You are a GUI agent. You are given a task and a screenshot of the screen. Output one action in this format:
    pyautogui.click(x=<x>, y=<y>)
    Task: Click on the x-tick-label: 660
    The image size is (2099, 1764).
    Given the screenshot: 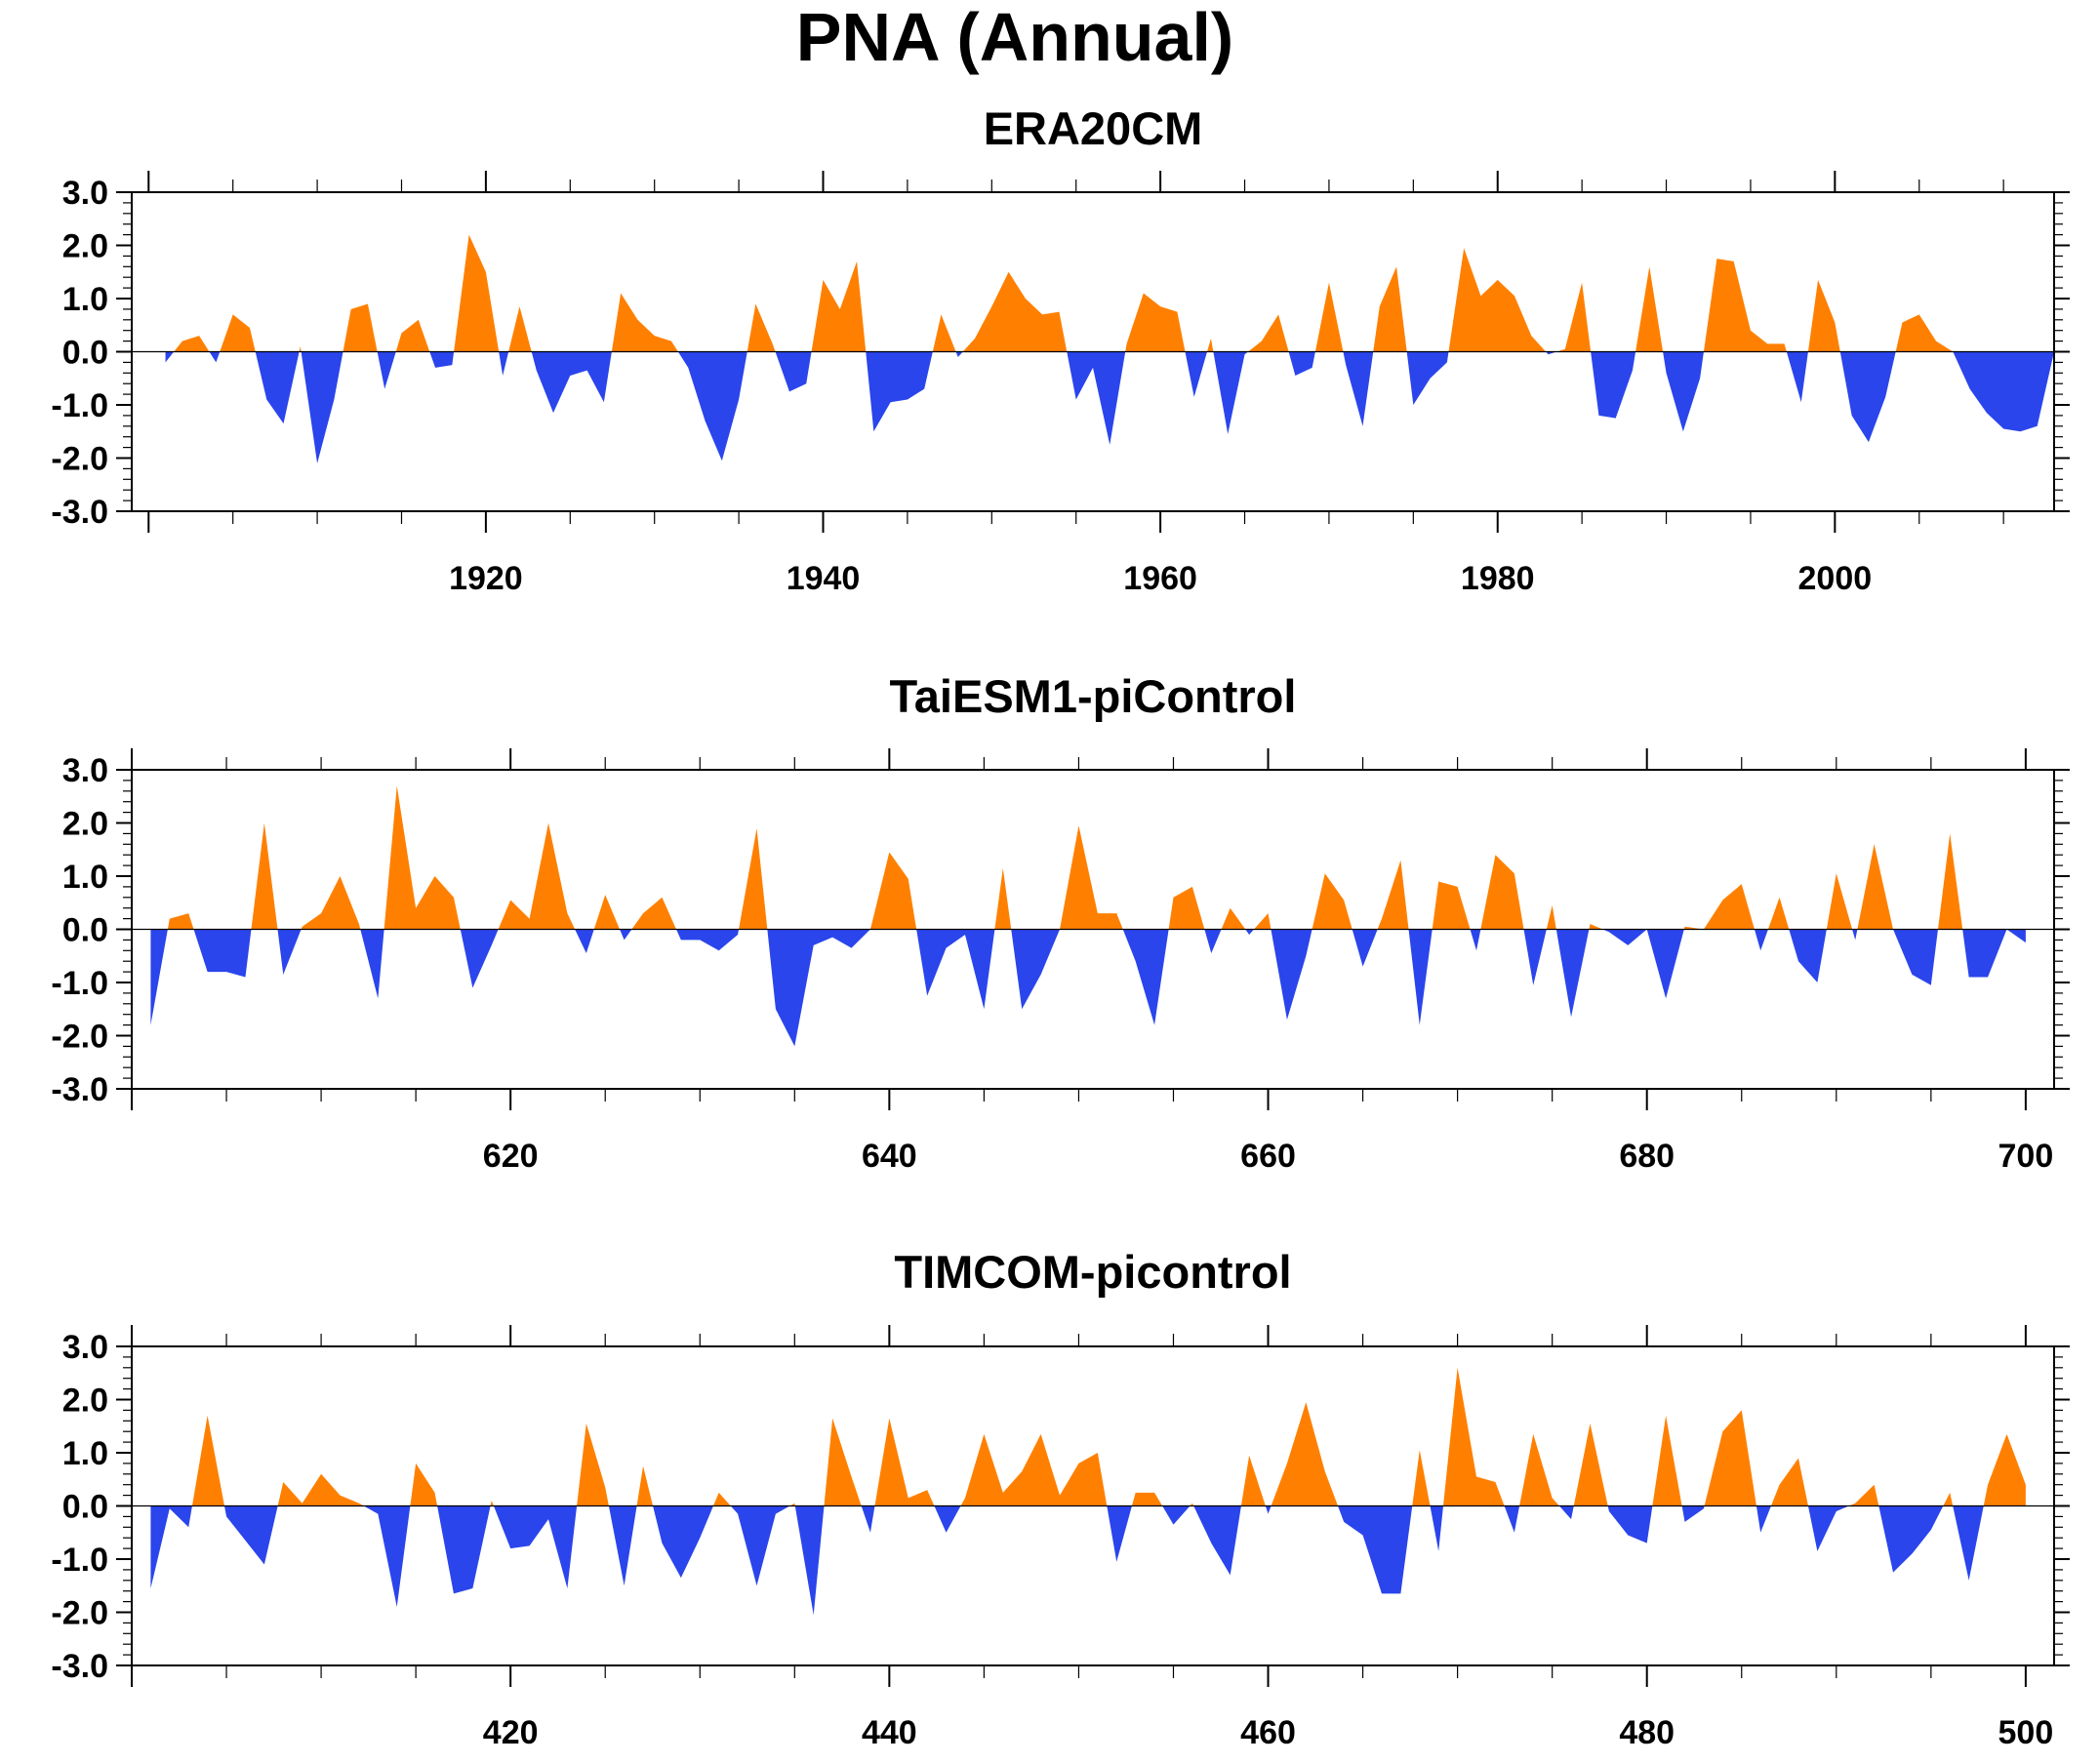 What is the action you would take?
    pyautogui.click(x=1268, y=1157)
    